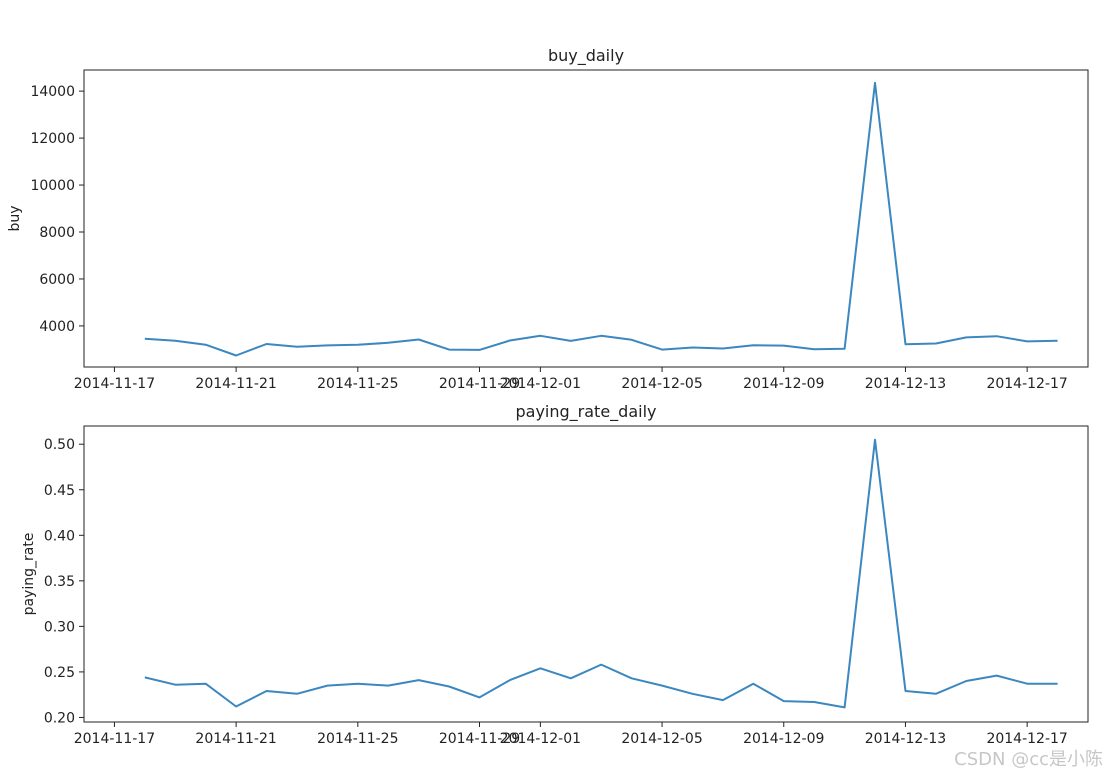  What do you see at coordinates (59, 718) in the screenshot?
I see `y-tick-label: 0.20` at bounding box center [59, 718].